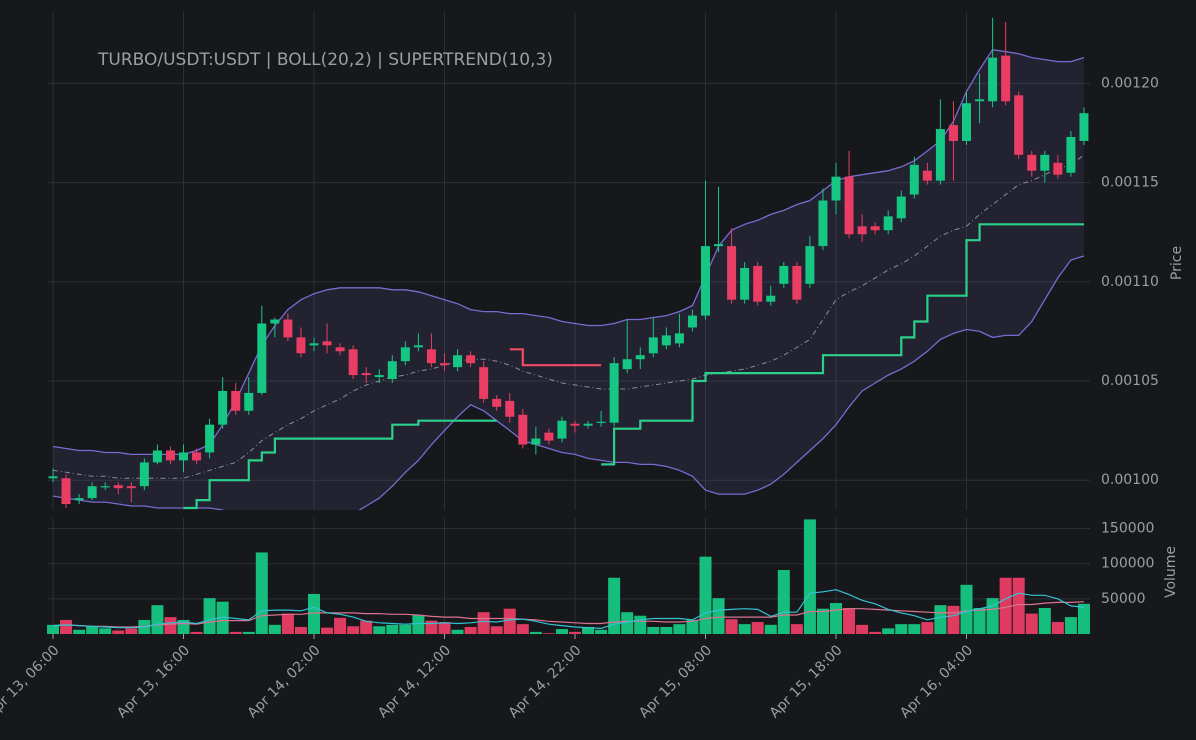  Describe the element at coordinates (1130, 183) in the screenshot. I see `y-tick-label: 0.00115` at that location.